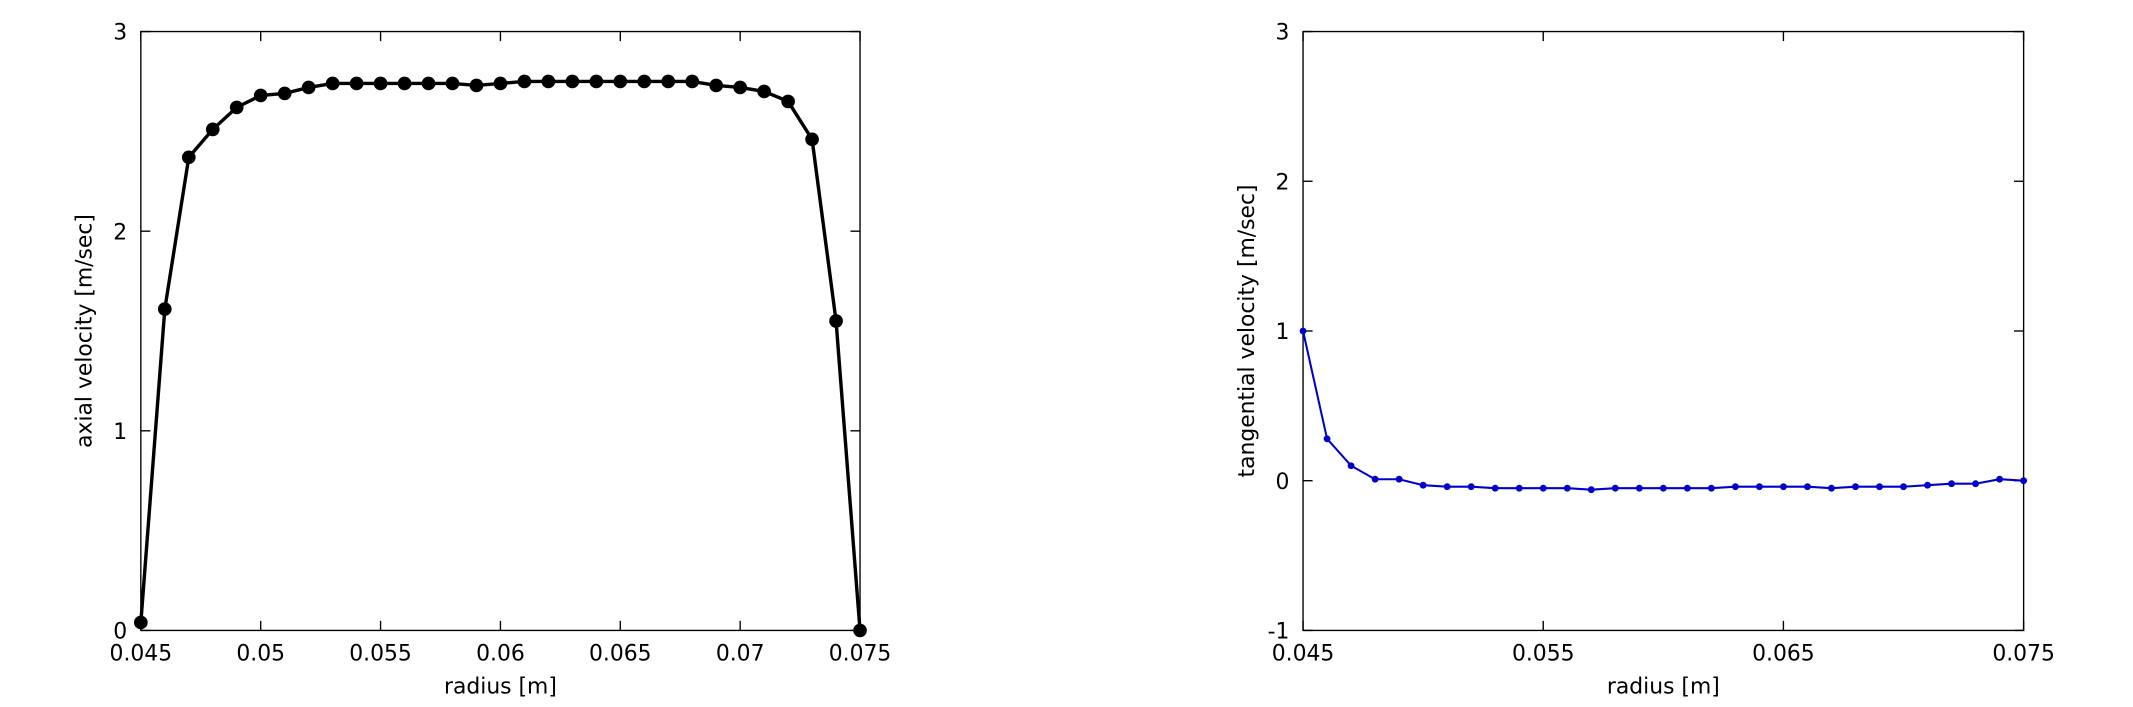 The image size is (2133, 707). Describe the element at coordinates (740, 654) in the screenshot. I see `x-tick-label: 0.07` at that location.